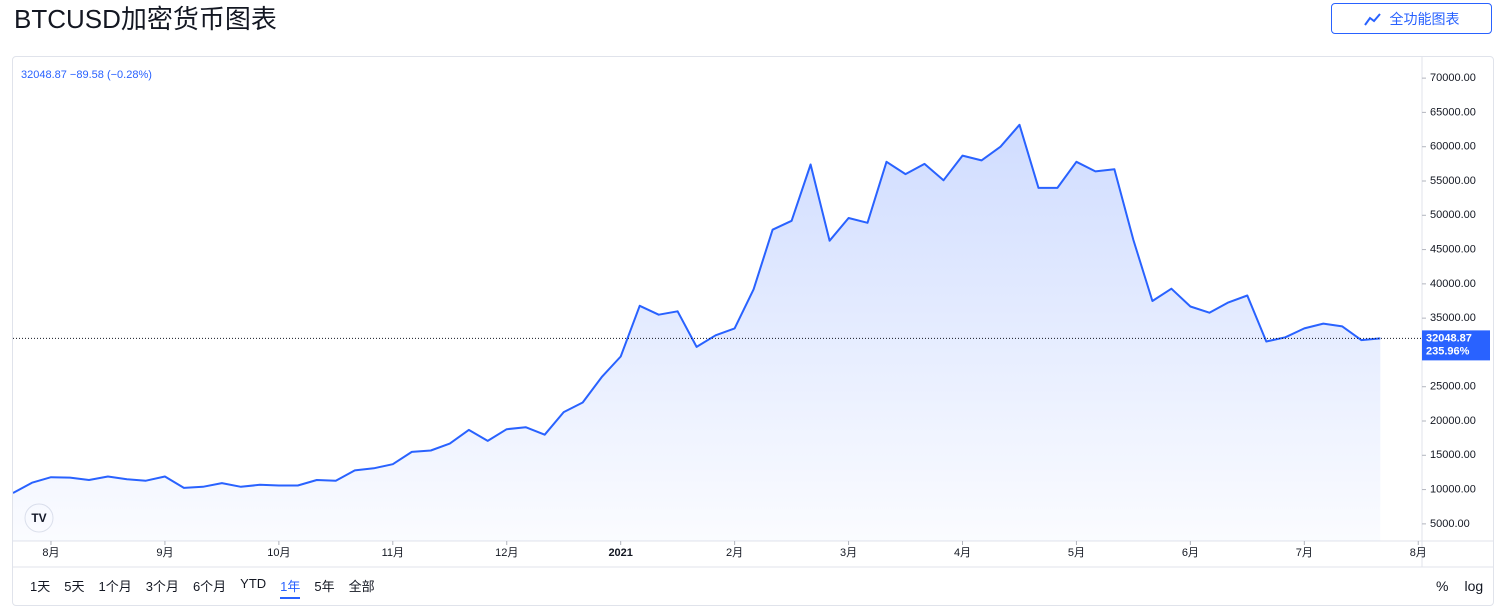  What do you see at coordinates (1453, 78) in the screenshot?
I see `y-tick-label: 70000.00` at bounding box center [1453, 78].